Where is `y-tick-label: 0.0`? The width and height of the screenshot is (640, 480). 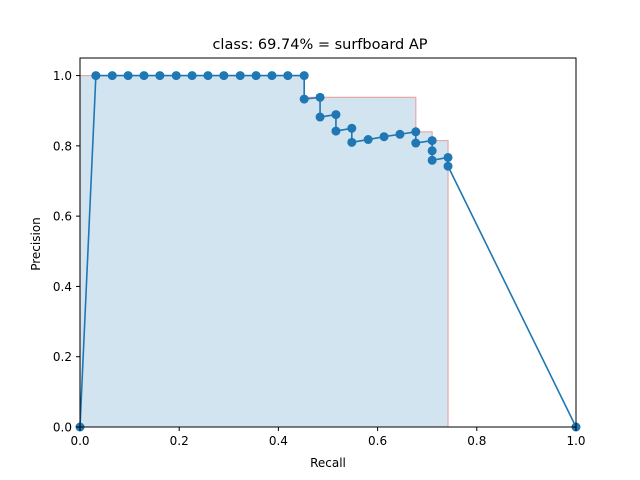 y-tick-label: 0.0 is located at coordinates (62, 428).